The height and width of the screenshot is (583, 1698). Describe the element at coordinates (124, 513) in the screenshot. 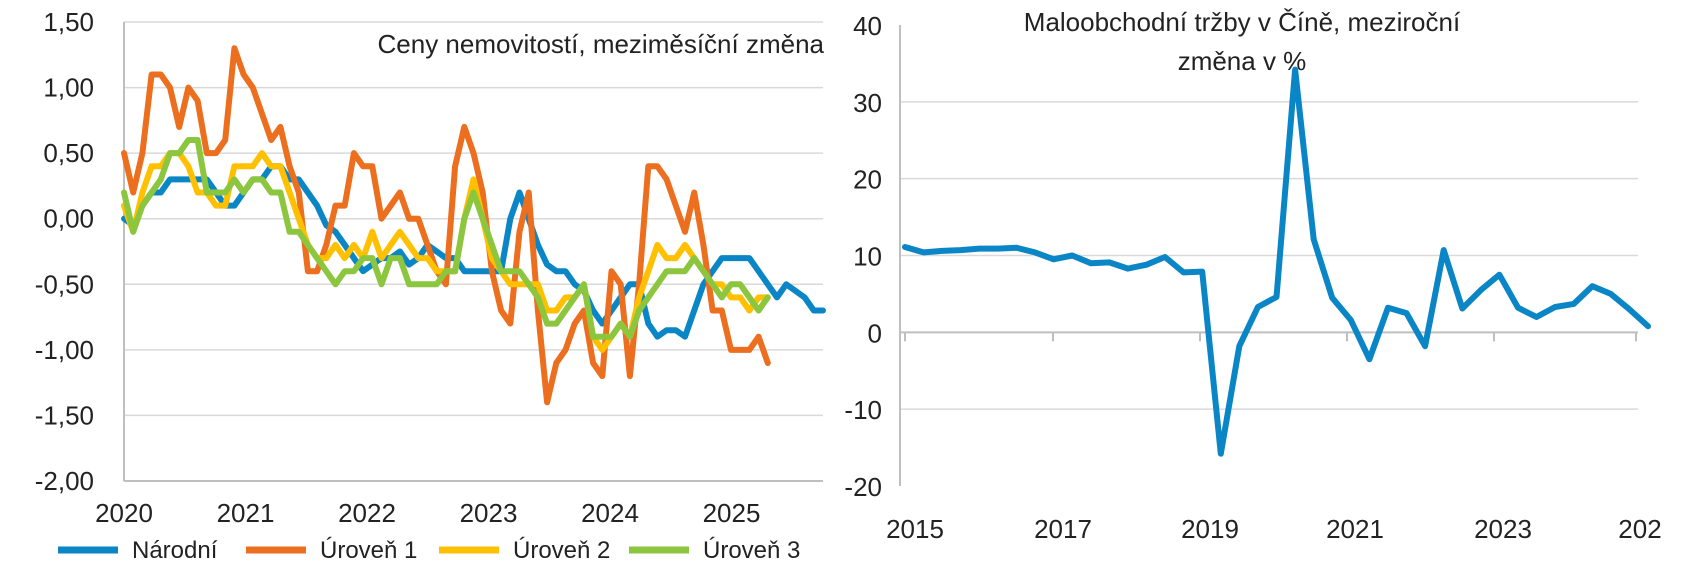

I see `left-x-tick-label: 2020` at that location.